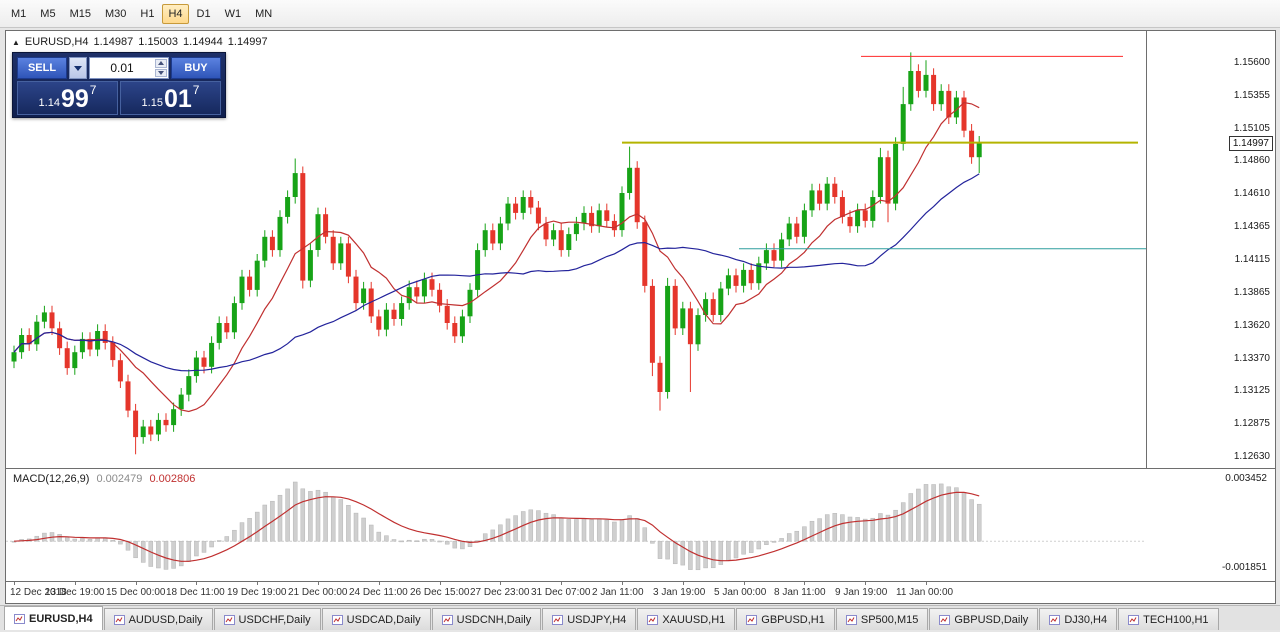 The image size is (1280, 632). I want to click on macd-axis-bottom-label: -0.001851, so click(1244, 567).